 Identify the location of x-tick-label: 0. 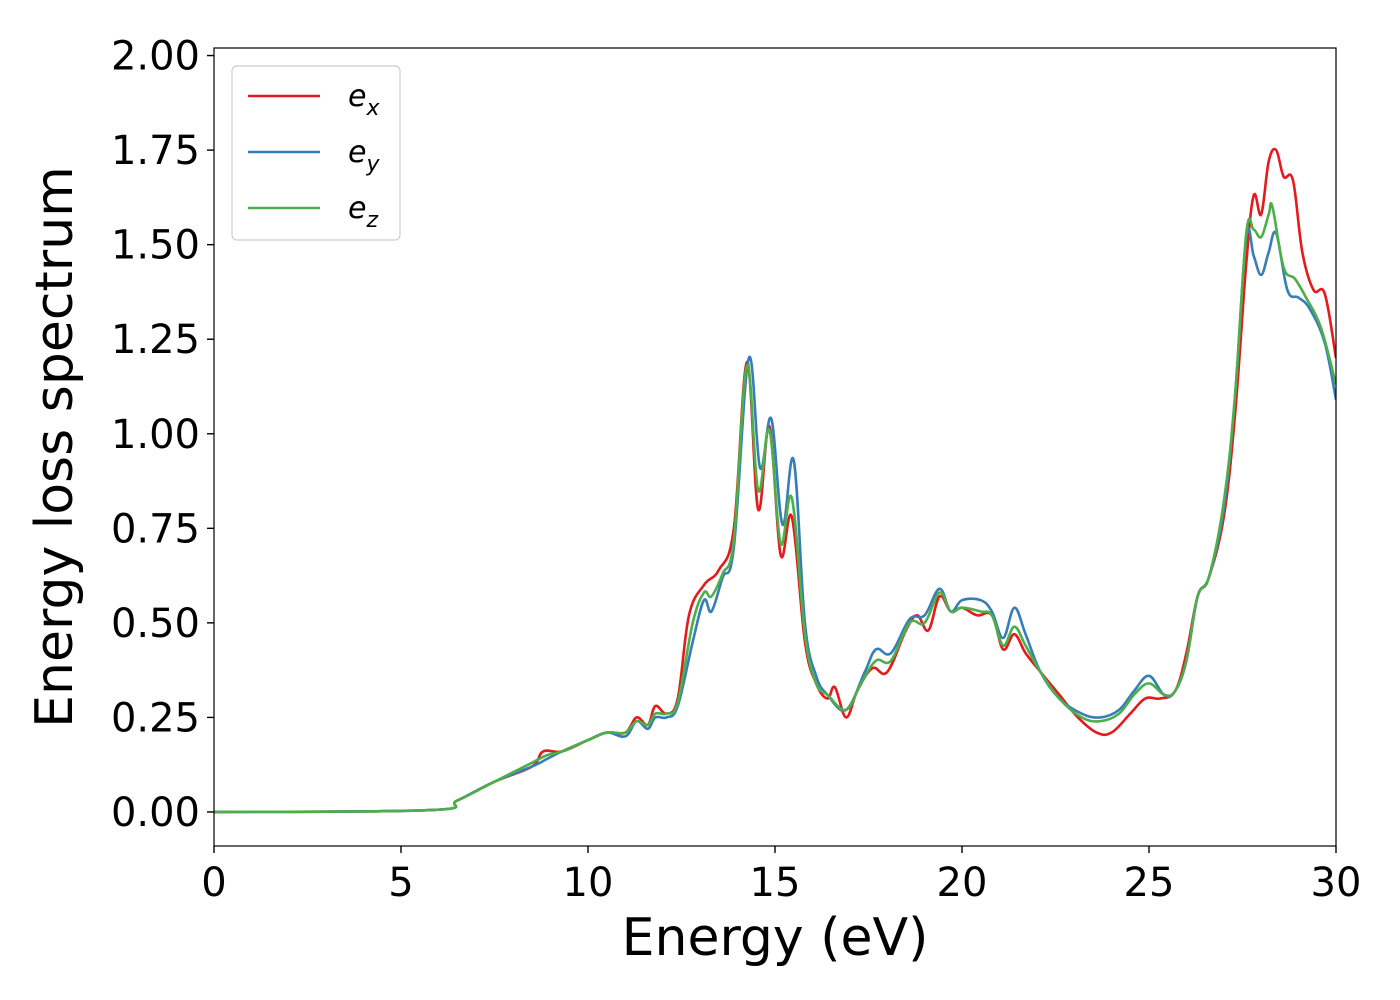
(213, 883).